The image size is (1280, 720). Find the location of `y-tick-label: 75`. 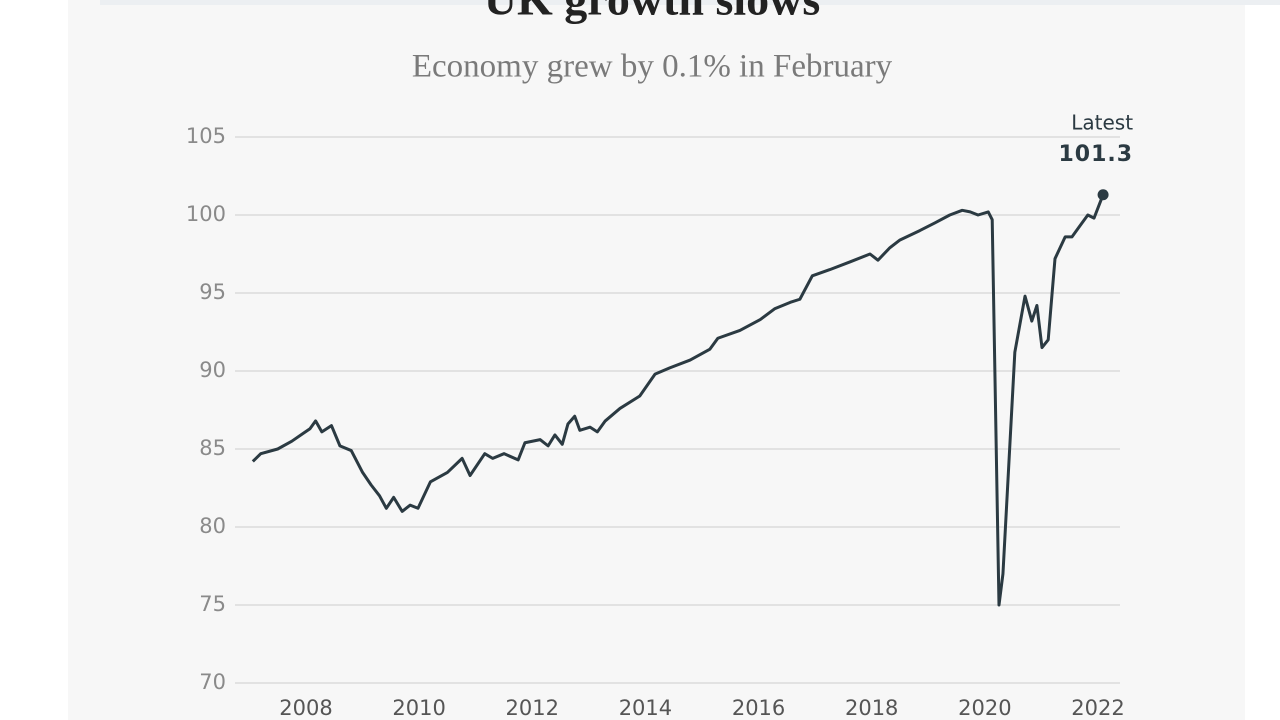

y-tick-label: 75 is located at coordinates (212, 604).